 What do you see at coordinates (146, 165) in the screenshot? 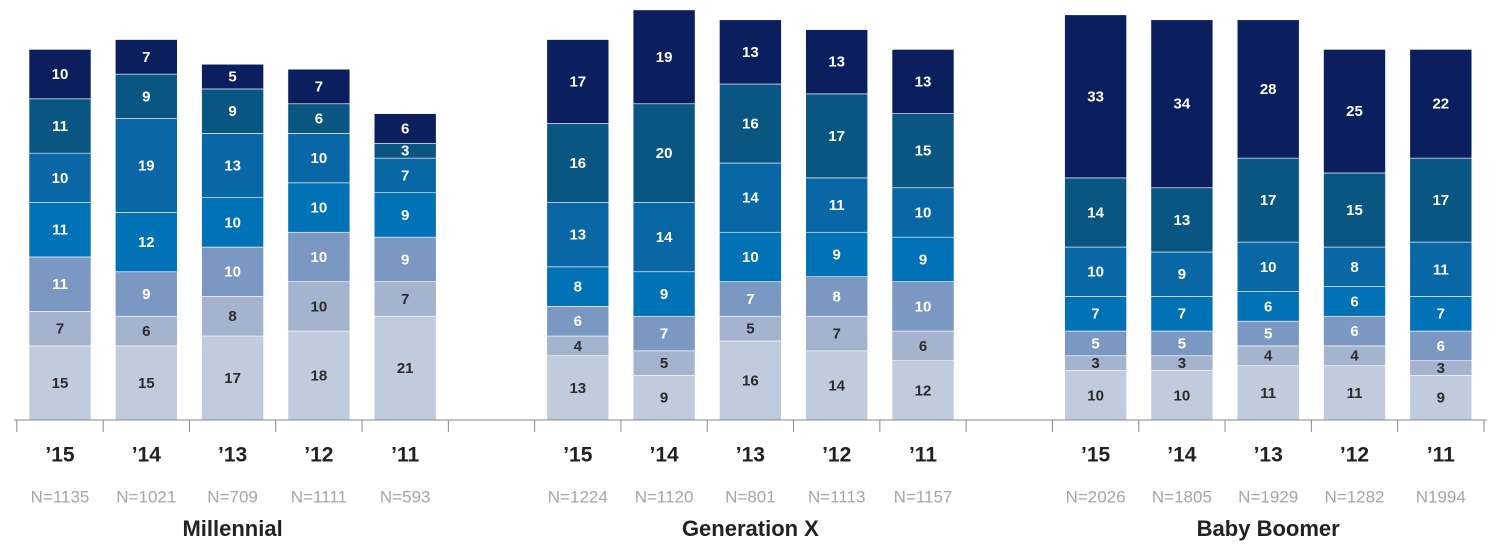
I see `data-label: 19` at bounding box center [146, 165].